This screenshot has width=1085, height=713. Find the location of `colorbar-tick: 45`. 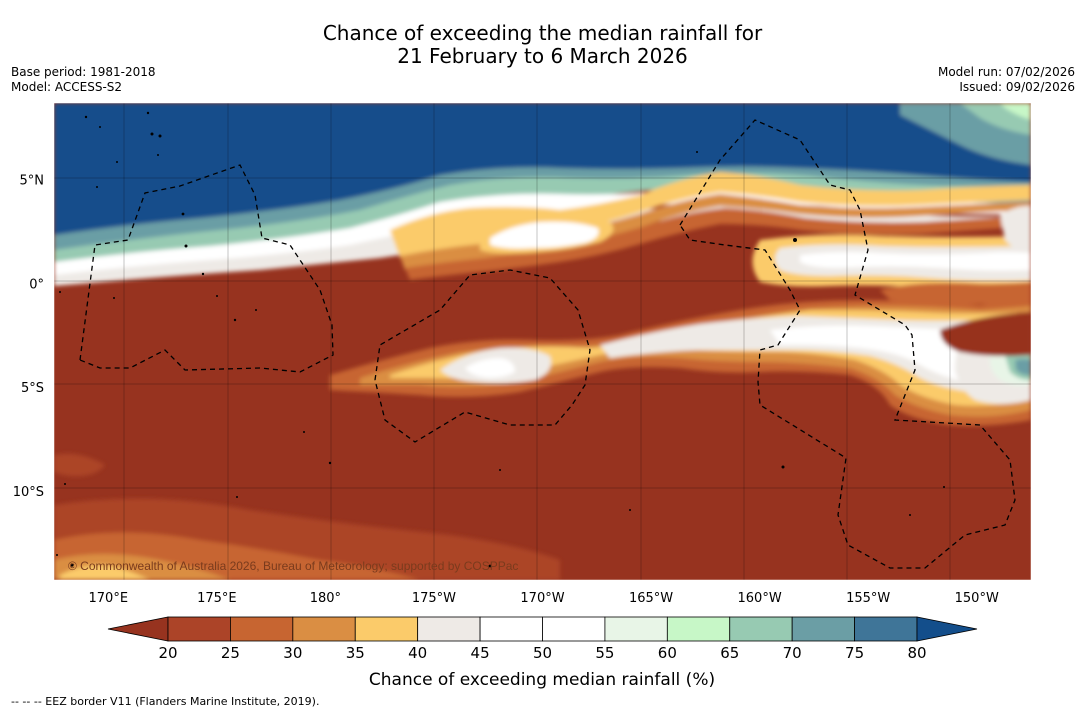

colorbar-tick: 45 is located at coordinates (480, 653).